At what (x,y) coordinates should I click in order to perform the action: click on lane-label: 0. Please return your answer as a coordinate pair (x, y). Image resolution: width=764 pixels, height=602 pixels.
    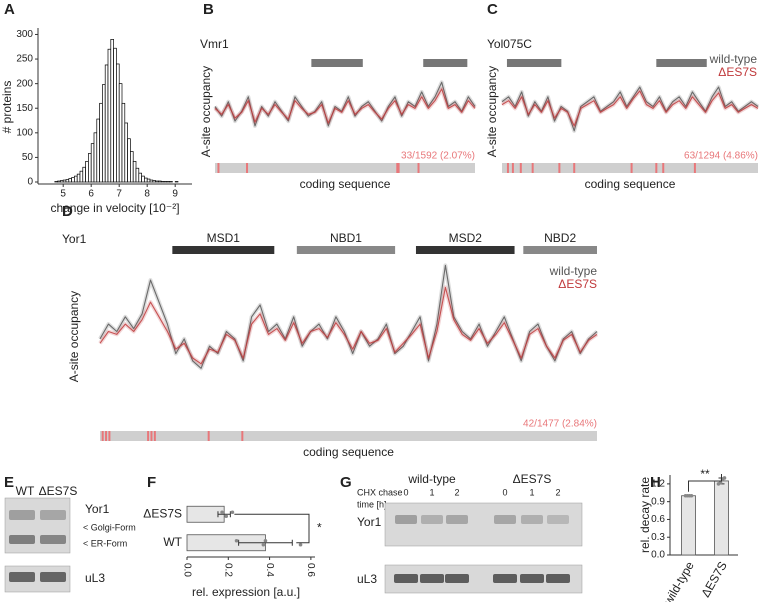
    Looking at the image, I should click on (405, 492).